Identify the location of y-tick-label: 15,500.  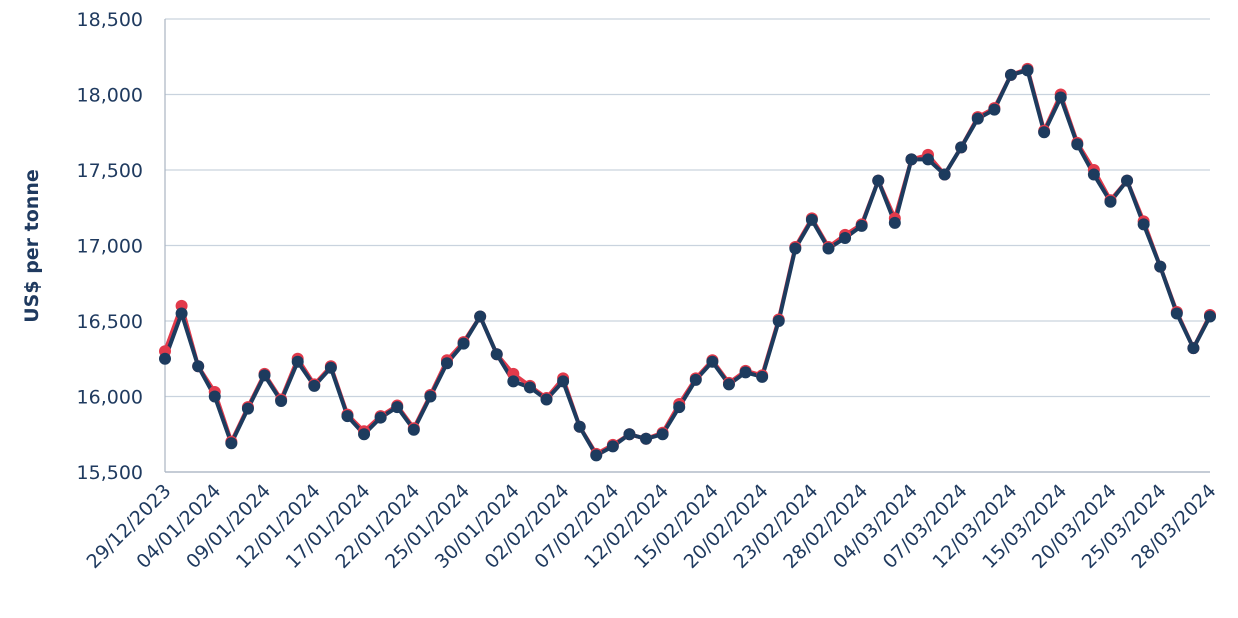
(110, 473).